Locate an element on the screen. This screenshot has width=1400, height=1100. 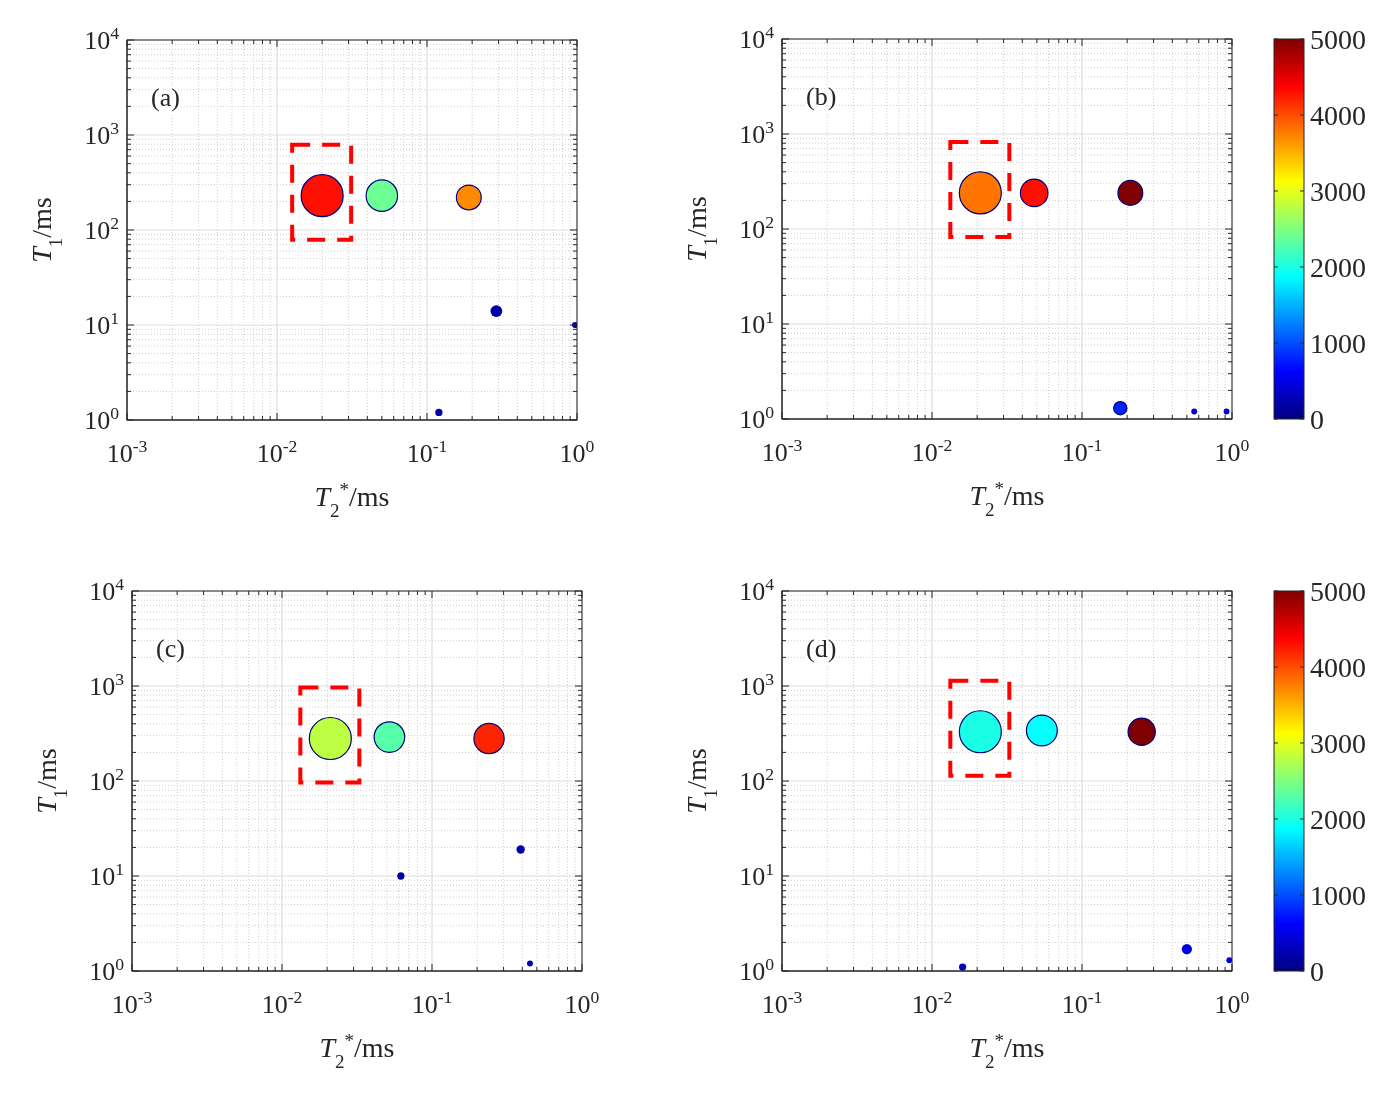
annotation: (c) is located at coordinates (170, 648).